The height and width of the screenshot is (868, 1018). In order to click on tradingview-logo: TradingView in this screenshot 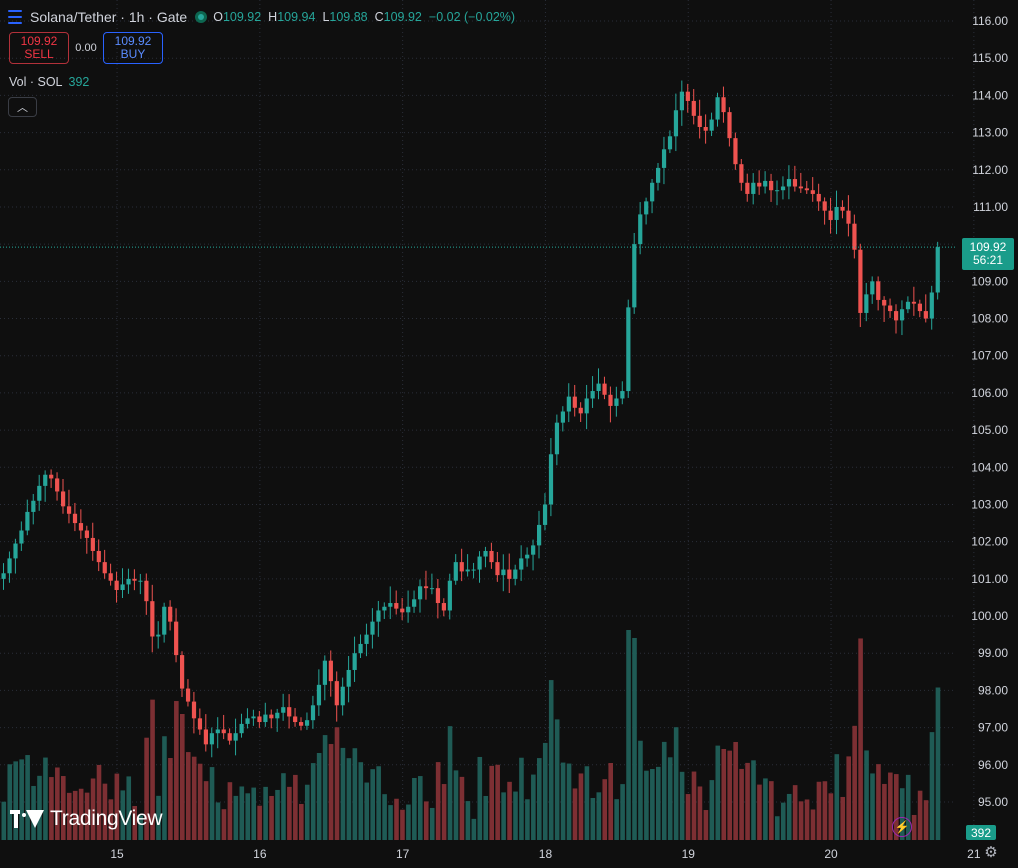, I will do `click(86, 819)`.